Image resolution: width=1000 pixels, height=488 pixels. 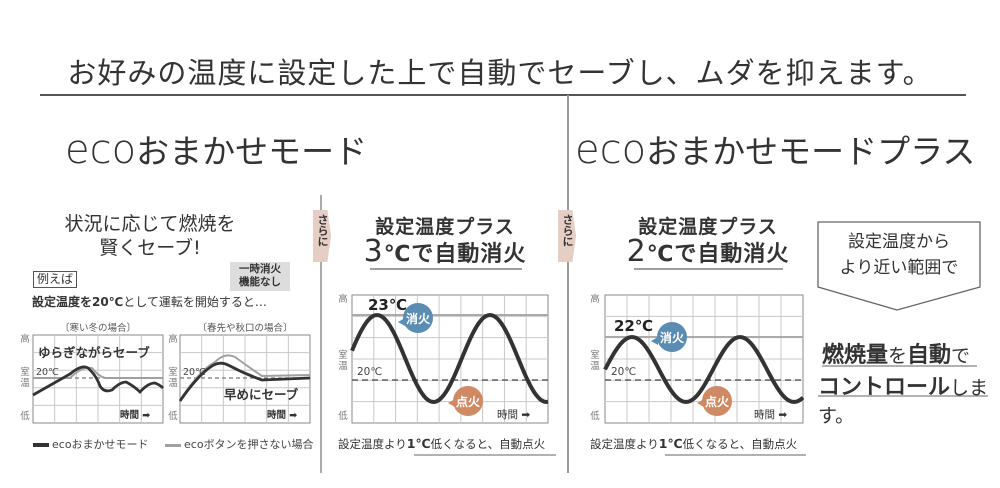 What do you see at coordinates (670, 443) in the screenshot?
I see `caption-bold: 1℃` at bounding box center [670, 443].